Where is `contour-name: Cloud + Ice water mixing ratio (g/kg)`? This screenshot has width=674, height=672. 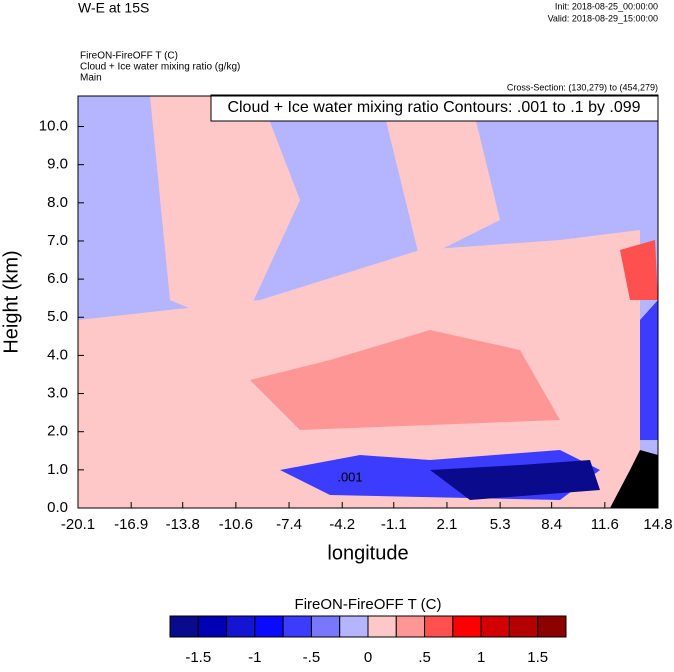 contour-name: Cloud + Ice water mixing ratio (g/kg) is located at coordinates (160, 67).